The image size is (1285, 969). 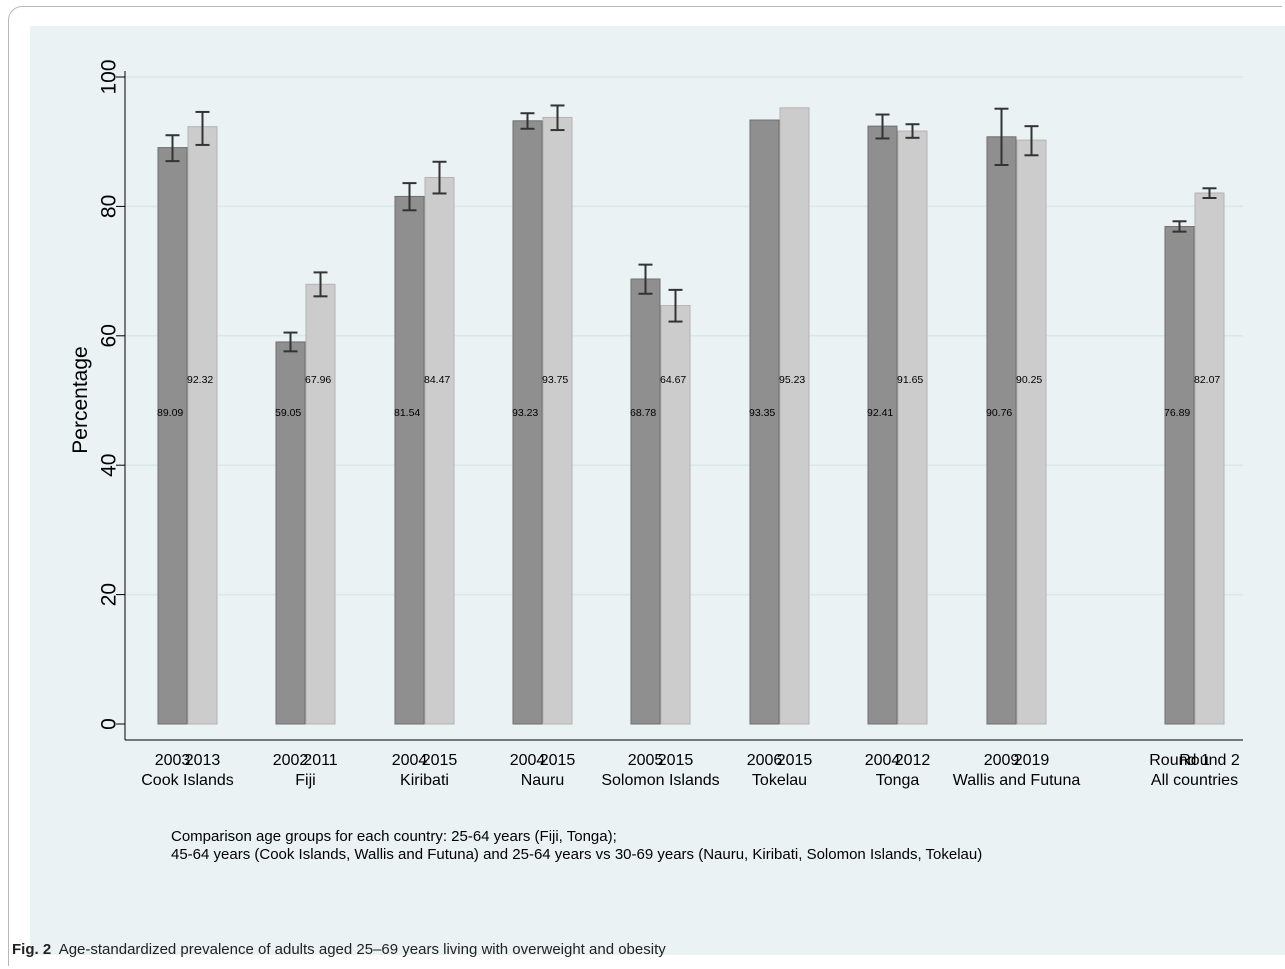 I want to click on data-label: 93.23, so click(x=525, y=413).